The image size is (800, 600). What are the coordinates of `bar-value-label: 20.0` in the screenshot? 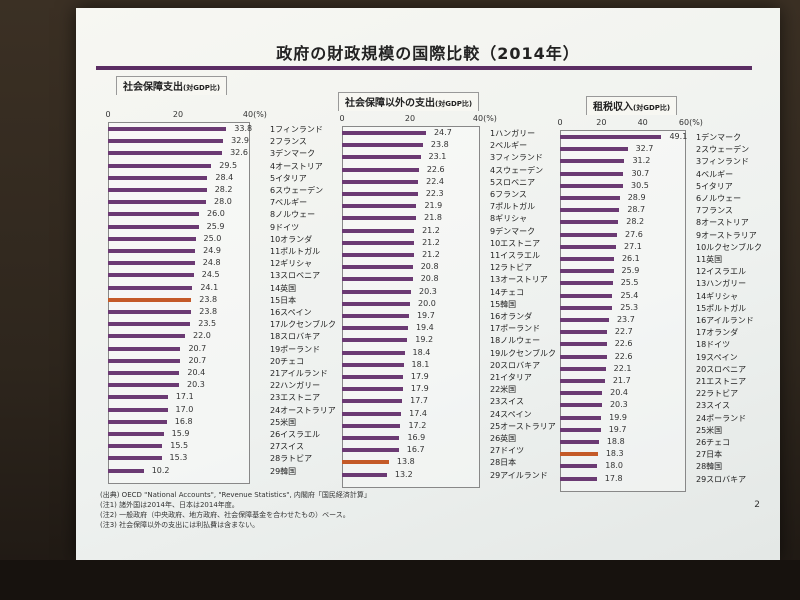 It's located at (427, 303).